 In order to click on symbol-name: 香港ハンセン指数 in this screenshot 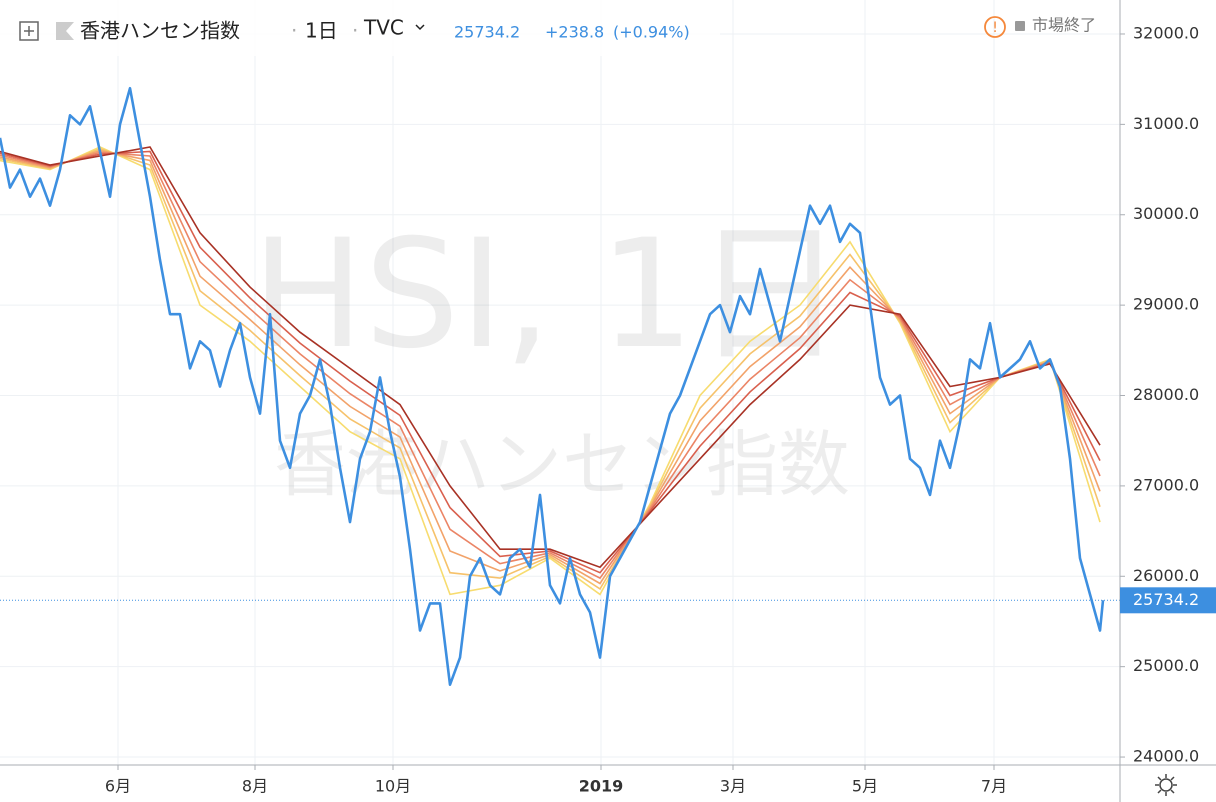, I will do `click(160, 31)`.